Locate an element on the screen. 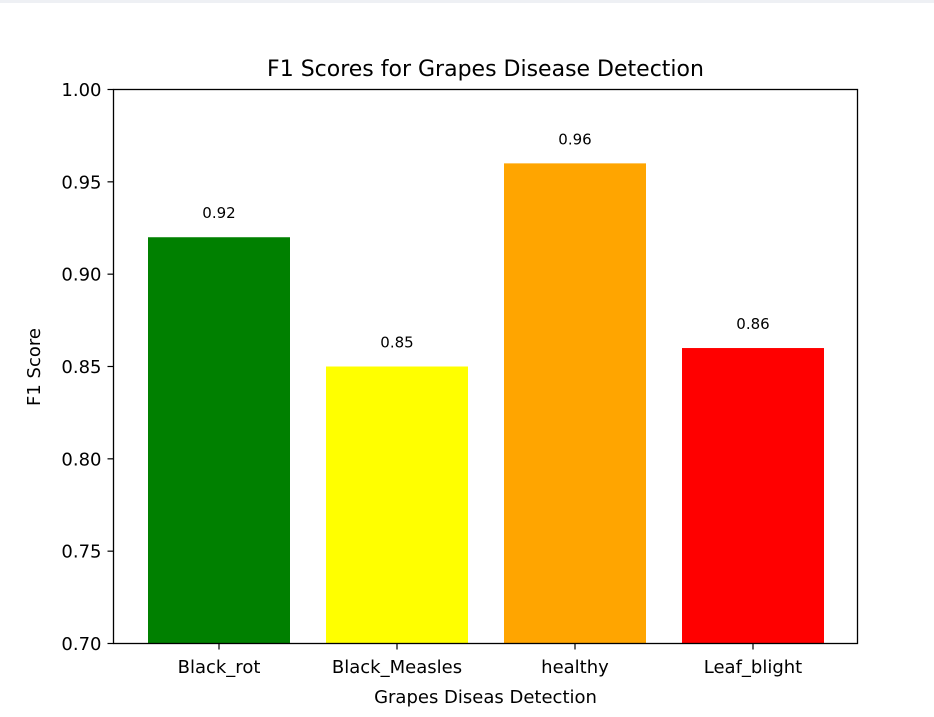  y-axis: 0.70 0.75 0.80 0.85 0.90 0.95 1.00 is located at coordinates (87, 367).